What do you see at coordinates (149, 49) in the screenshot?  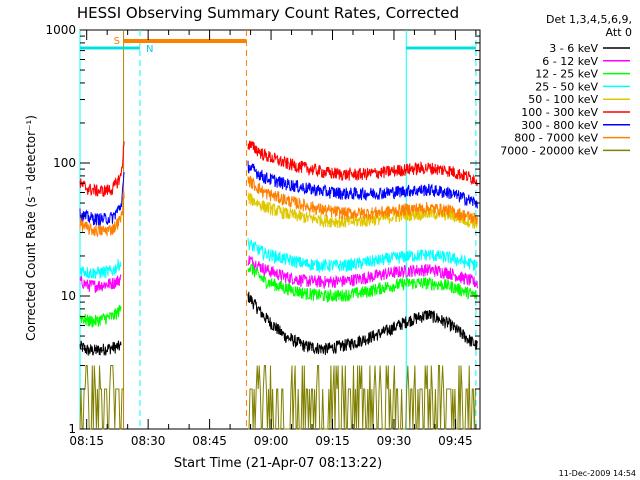 I see `flag-label: N` at bounding box center [149, 49].